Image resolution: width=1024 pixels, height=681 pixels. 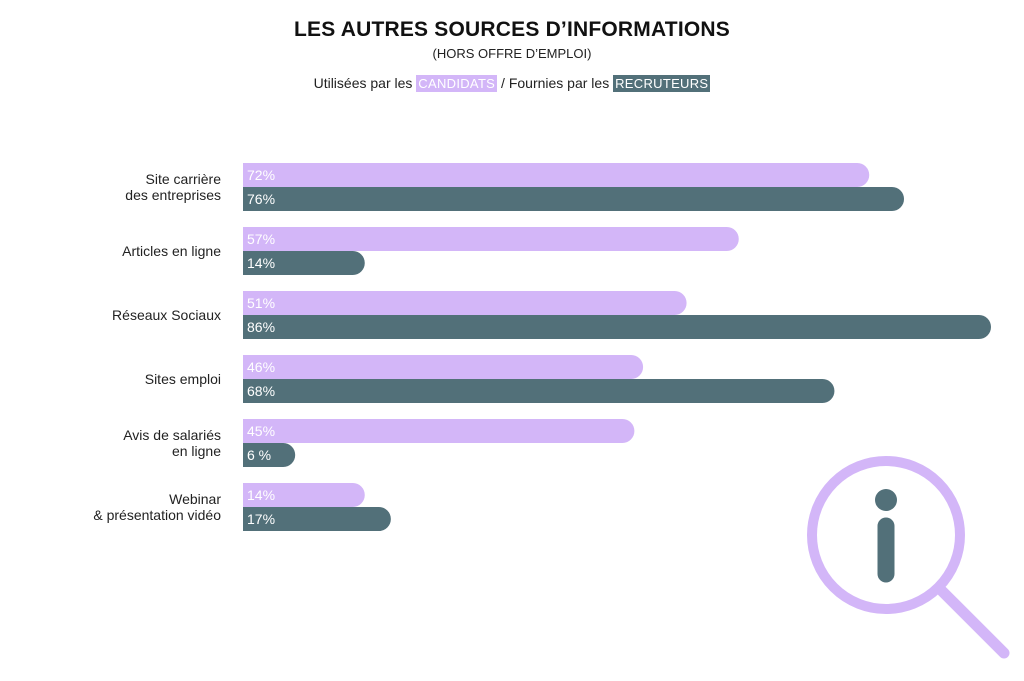 I want to click on magnifier-handle, so click(x=972, y=621).